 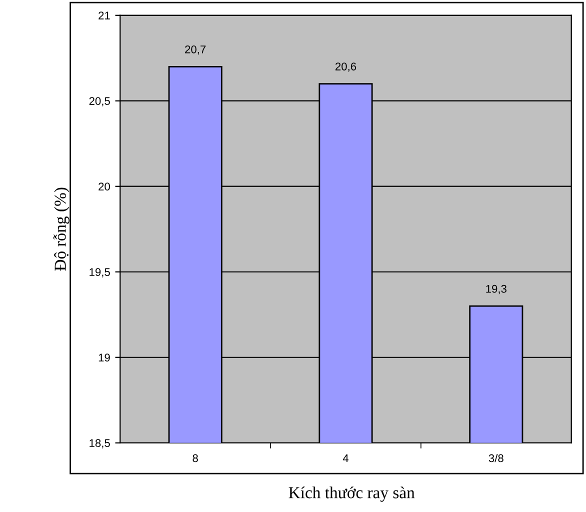 What do you see at coordinates (104, 358) in the screenshot?
I see `y-tick-label: 19` at bounding box center [104, 358].